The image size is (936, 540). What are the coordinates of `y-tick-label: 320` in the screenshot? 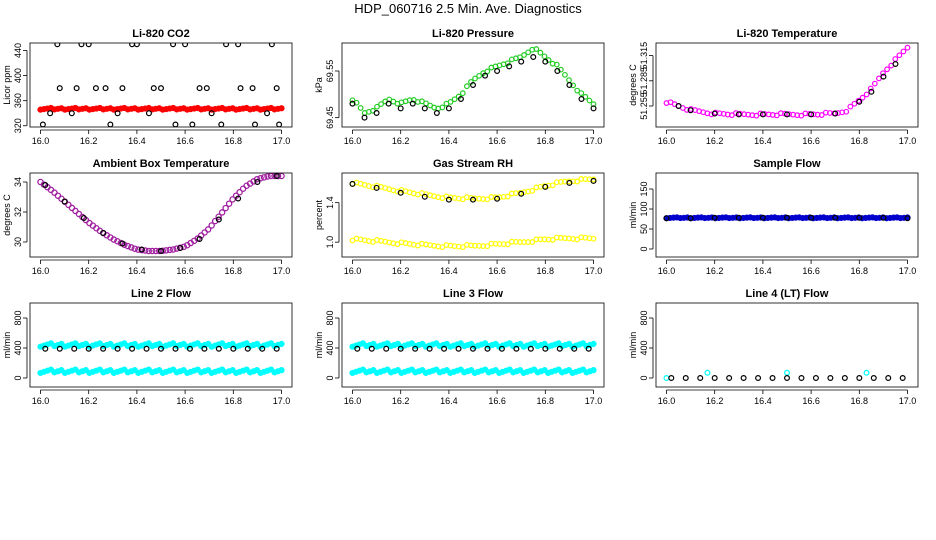 It's located at (18, 125).